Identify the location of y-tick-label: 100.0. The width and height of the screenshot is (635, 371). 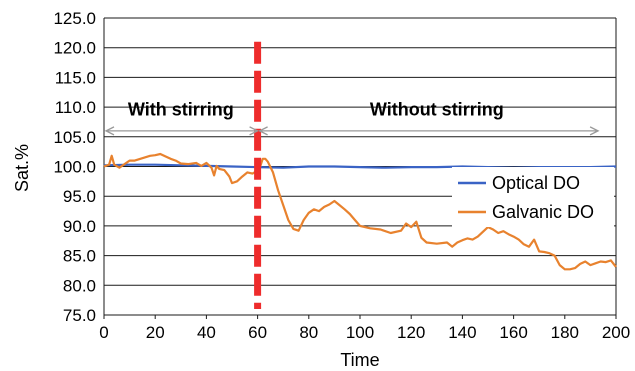
(74, 167).